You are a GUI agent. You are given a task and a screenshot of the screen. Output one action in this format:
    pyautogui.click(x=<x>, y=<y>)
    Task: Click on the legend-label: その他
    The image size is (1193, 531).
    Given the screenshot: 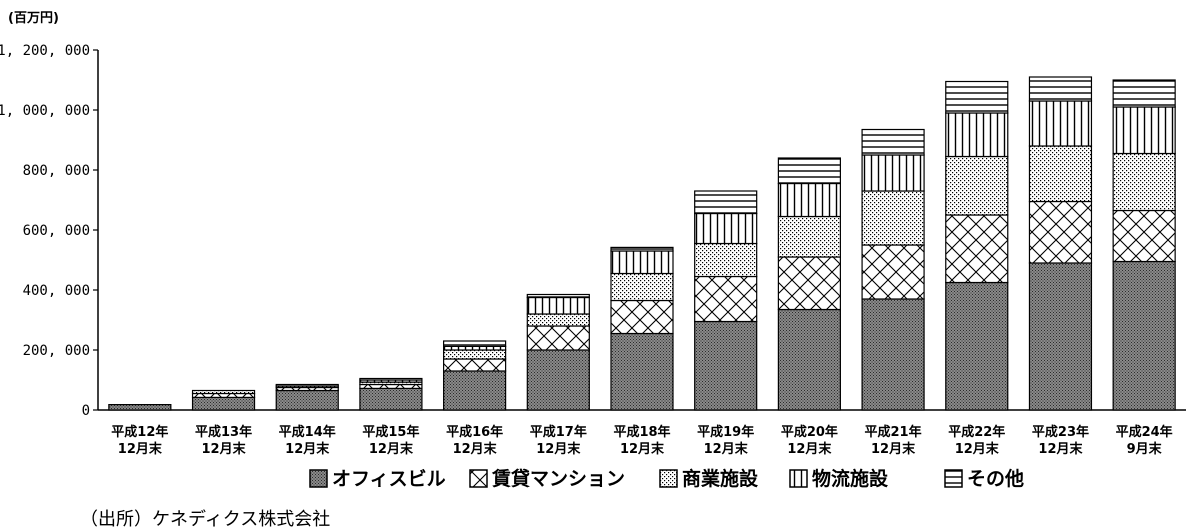 What is the action you would take?
    pyautogui.click(x=995, y=478)
    